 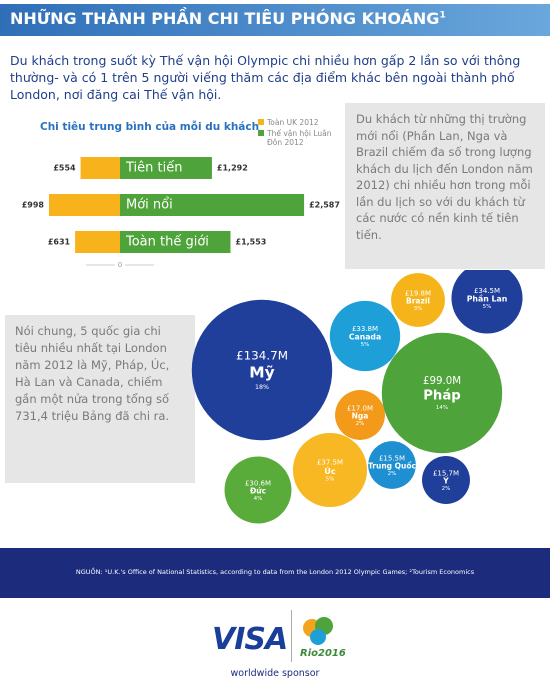 What do you see at coordinates (153, 168) in the screenshot?
I see `category-label: Tiên tiến` at bounding box center [153, 168].